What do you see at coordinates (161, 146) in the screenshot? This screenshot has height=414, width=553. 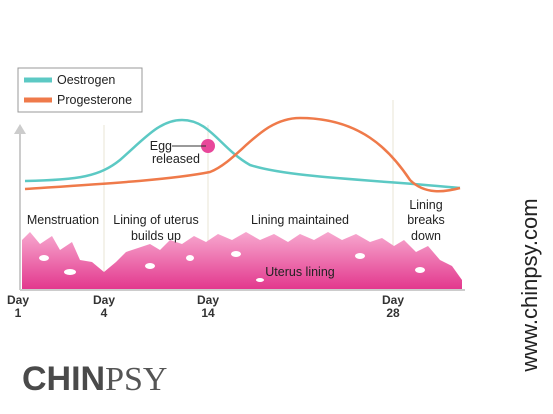 I see `annotation: Egg` at bounding box center [161, 146].